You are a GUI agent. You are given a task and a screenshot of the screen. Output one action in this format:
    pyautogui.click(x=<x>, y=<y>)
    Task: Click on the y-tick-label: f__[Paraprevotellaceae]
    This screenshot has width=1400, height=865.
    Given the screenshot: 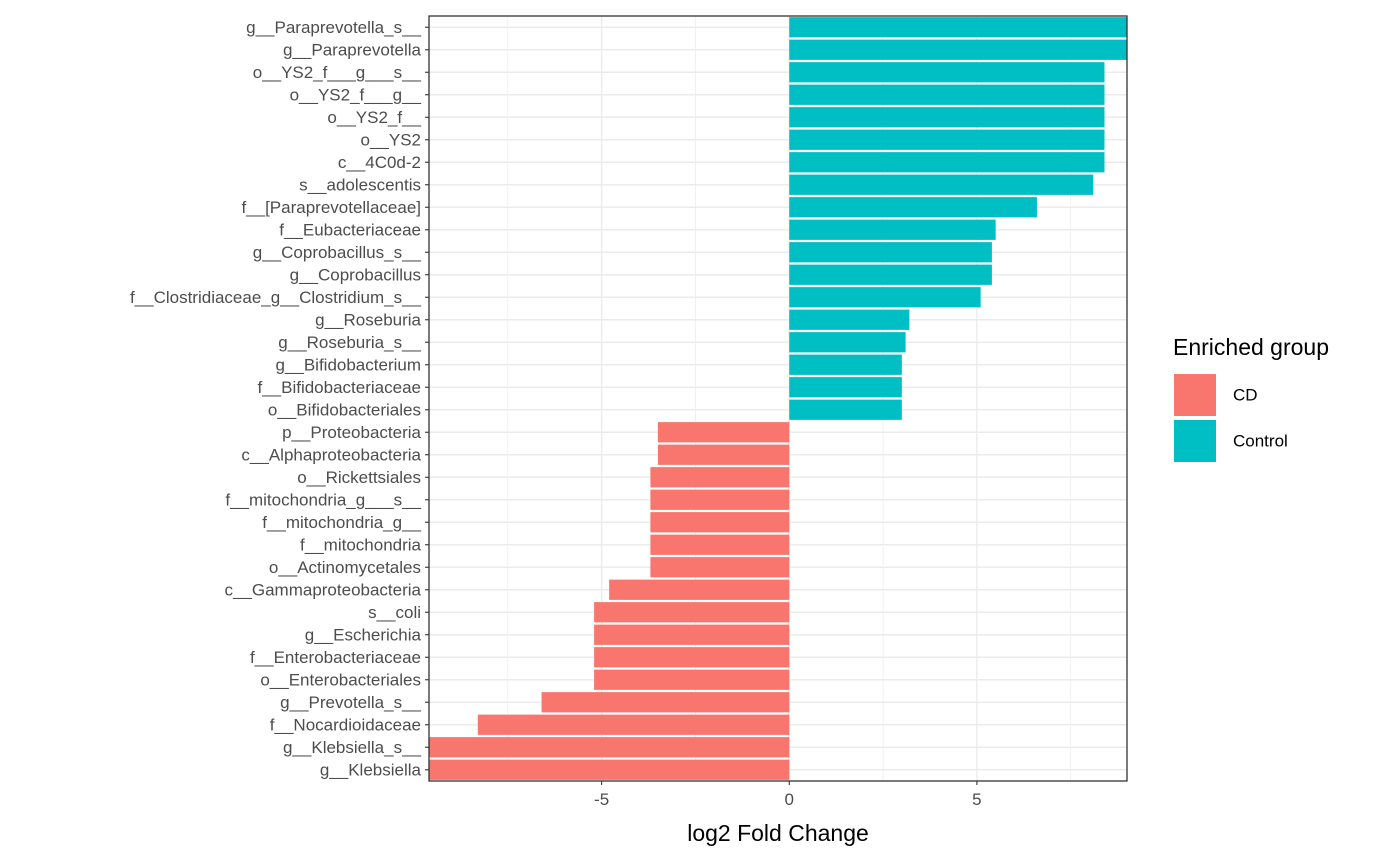 What is the action you would take?
    pyautogui.click(x=331, y=207)
    